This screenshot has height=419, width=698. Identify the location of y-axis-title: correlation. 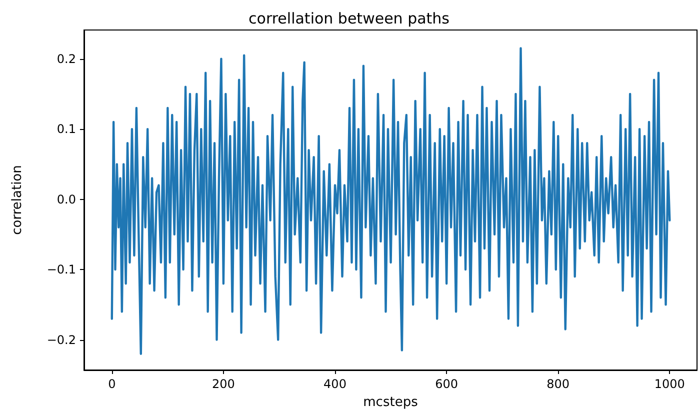
(17, 200).